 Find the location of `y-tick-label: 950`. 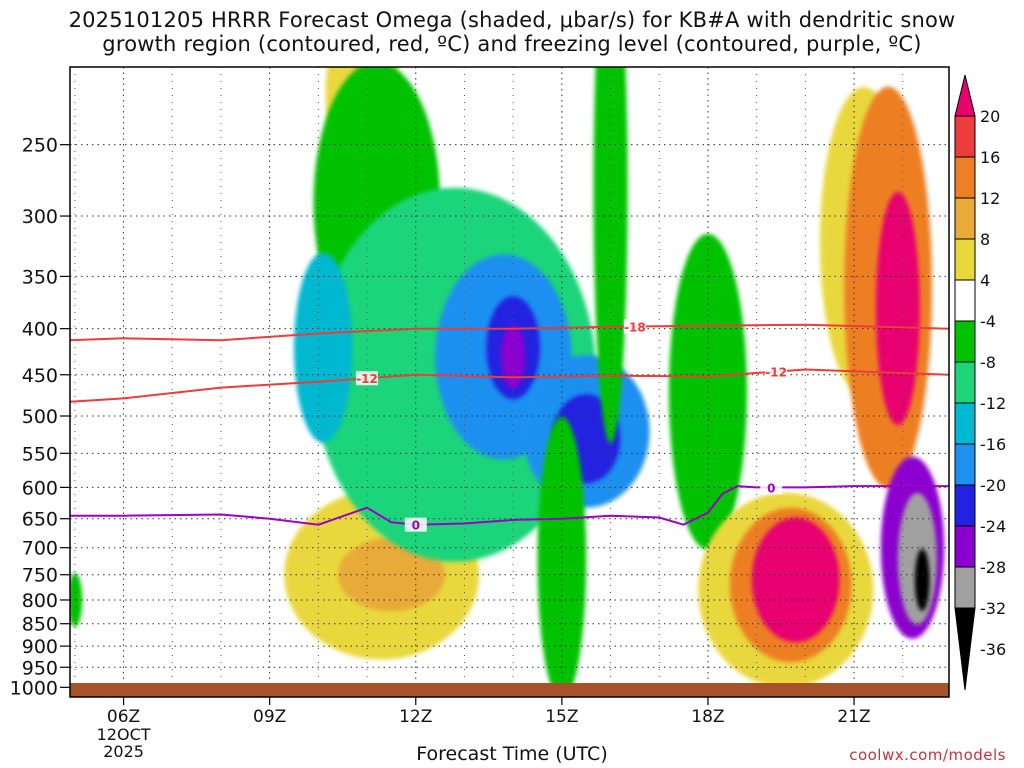

y-tick-label: 950 is located at coordinates (40, 668).